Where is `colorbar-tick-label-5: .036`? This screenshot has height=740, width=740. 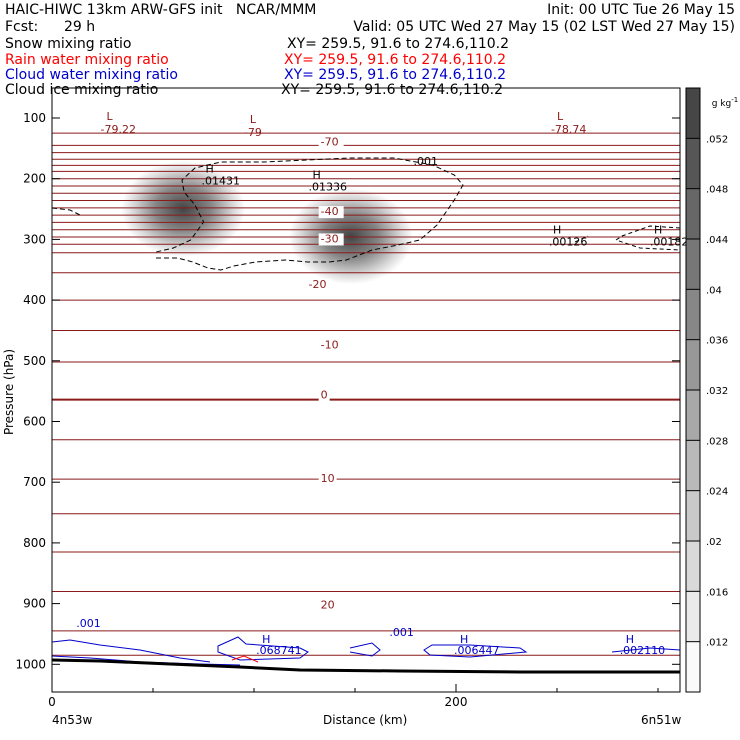 colorbar-tick-label-5: .036 is located at coordinates (717, 341).